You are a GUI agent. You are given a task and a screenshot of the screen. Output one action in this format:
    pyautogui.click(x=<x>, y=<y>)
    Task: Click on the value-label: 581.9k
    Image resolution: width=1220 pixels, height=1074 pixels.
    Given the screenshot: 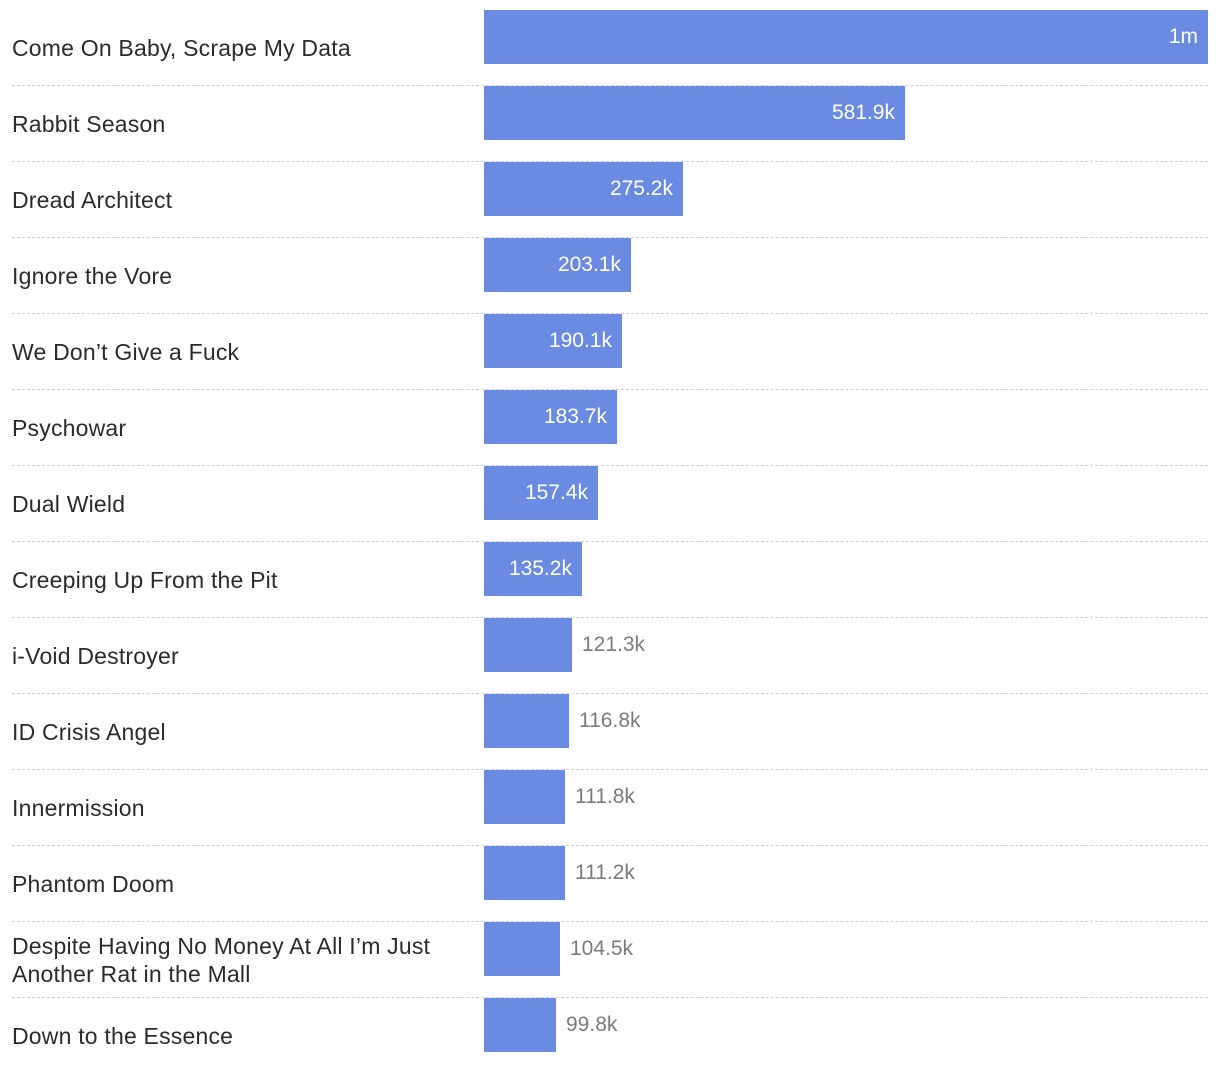 What is the action you would take?
    pyautogui.click(x=863, y=112)
    